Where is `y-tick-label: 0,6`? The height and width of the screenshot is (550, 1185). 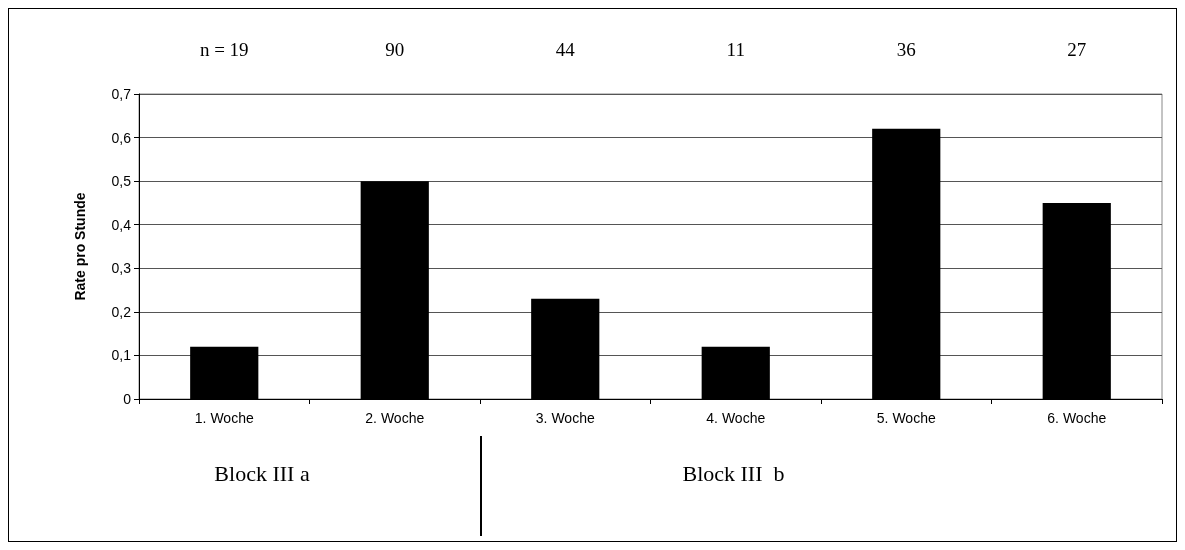 y-tick-label: 0,6 is located at coordinates (121, 137).